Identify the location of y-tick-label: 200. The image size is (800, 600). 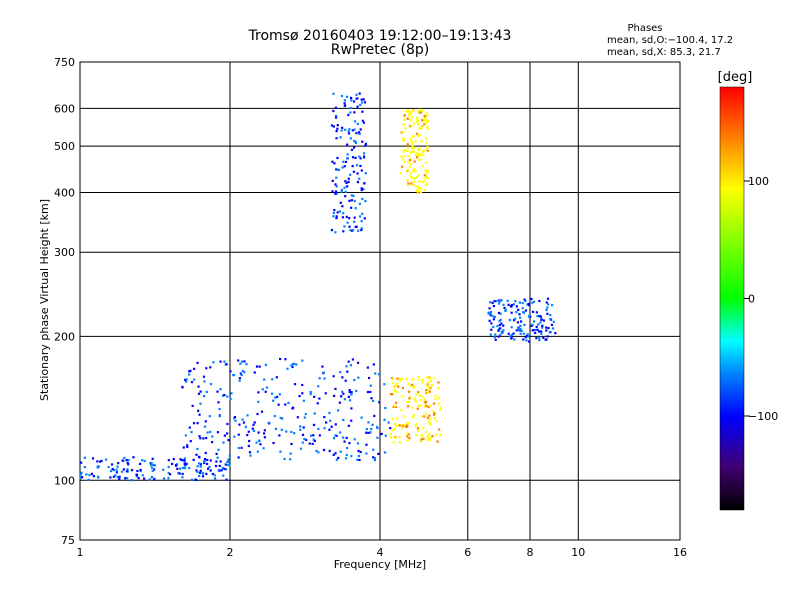
(64, 336).